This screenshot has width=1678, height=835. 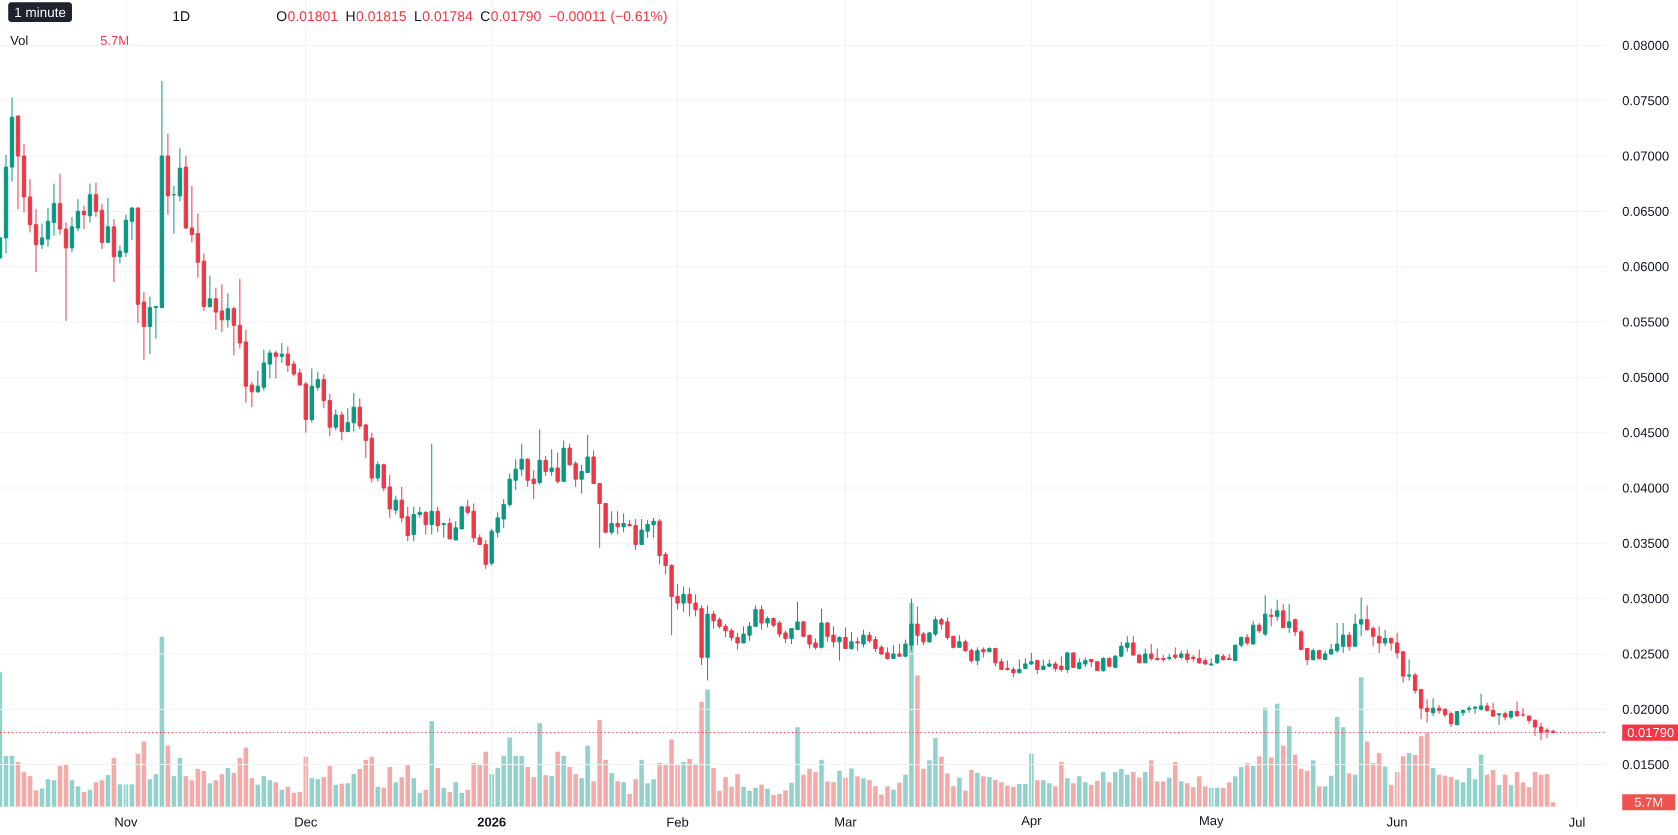 What do you see at coordinates (1031, 822) in the screenshot?
I see `x-tick-label: Apr` at bounding box center [1031, 822].